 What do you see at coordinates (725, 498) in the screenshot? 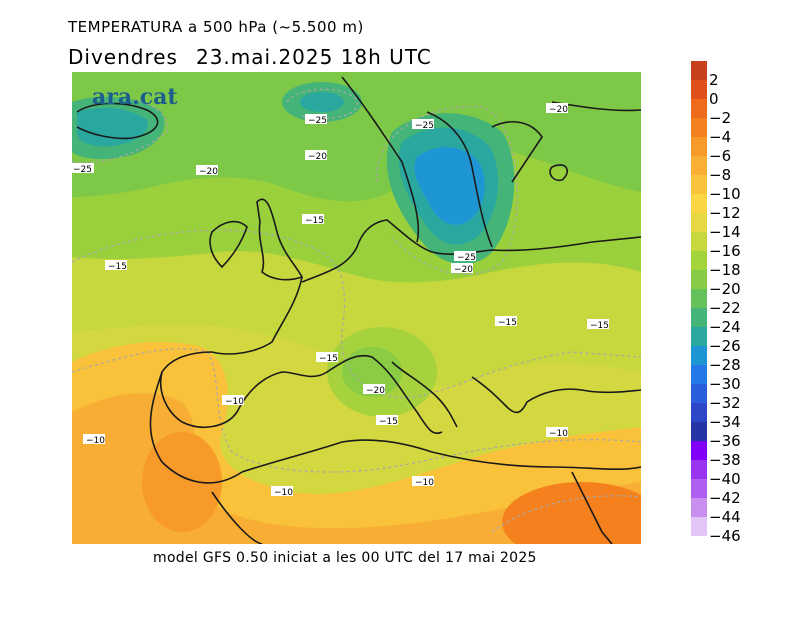
I see `scale-label: −42` at bounding box center [725, 498].